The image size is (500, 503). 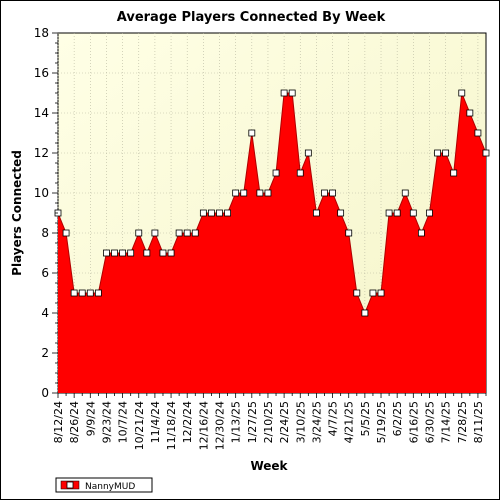 What do you see at coordinates (236, 422) in the screenshot?
I see `x-tick-label: 1/13/25` at bounding box center [236, 422].